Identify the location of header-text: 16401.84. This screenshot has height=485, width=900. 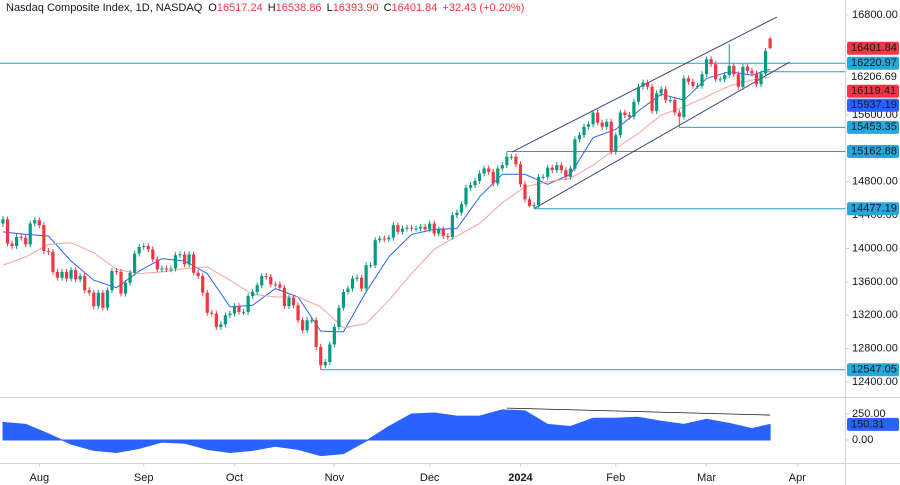
(414, 8).